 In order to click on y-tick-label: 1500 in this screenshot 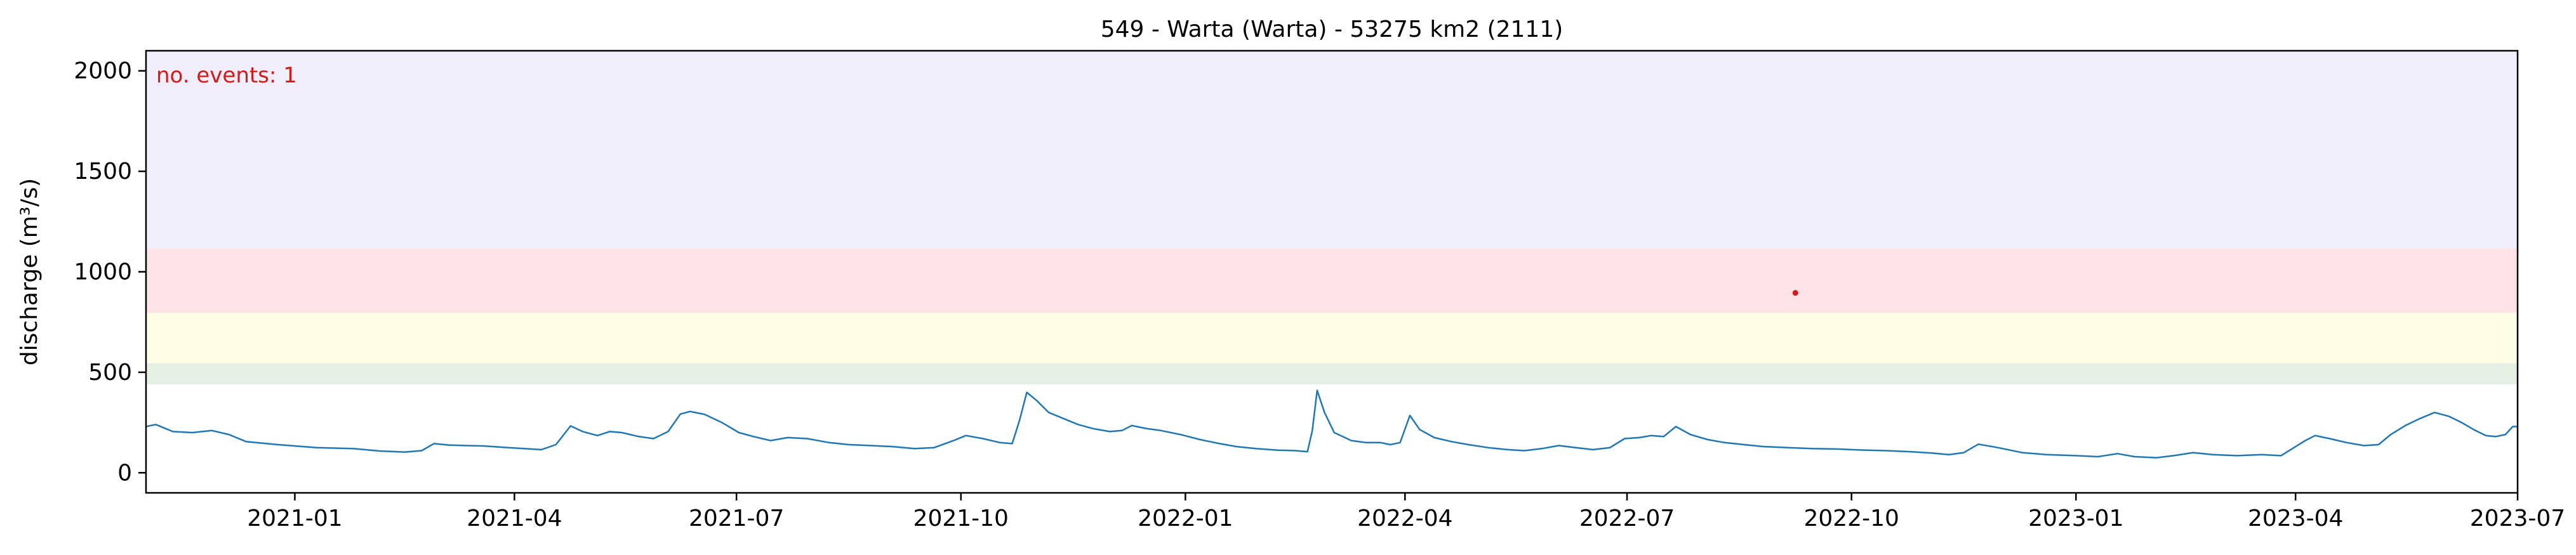, I will do `click(103, 172)`.